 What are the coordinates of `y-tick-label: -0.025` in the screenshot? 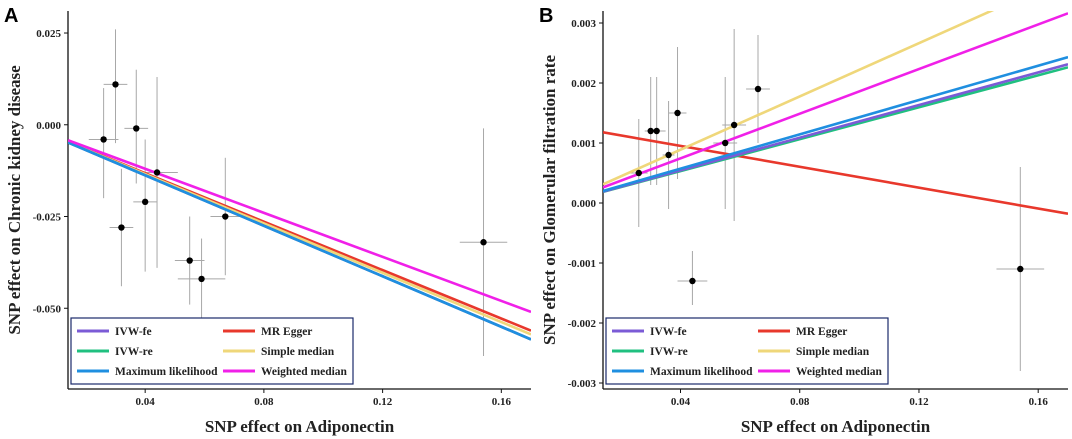 It's located at (47, 218).